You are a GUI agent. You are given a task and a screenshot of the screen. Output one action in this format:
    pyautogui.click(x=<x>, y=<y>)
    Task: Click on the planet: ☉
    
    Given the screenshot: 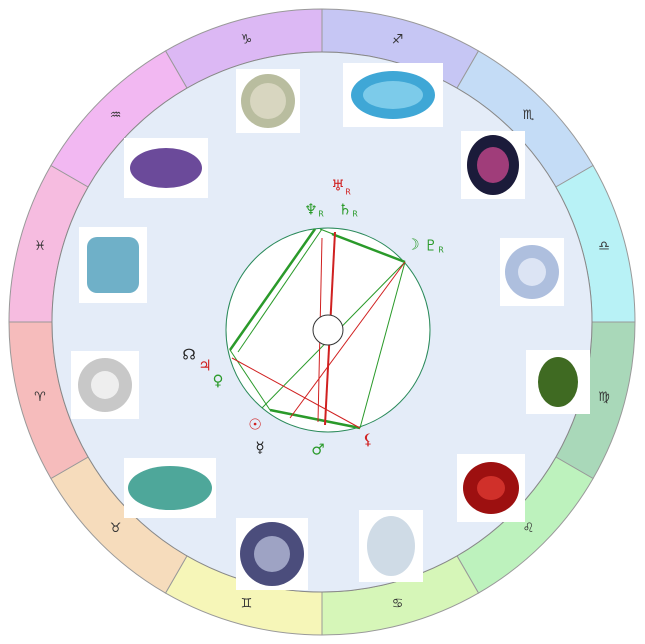 What is the action you would take?
    pyautogui.click(x=254, y=425)
    